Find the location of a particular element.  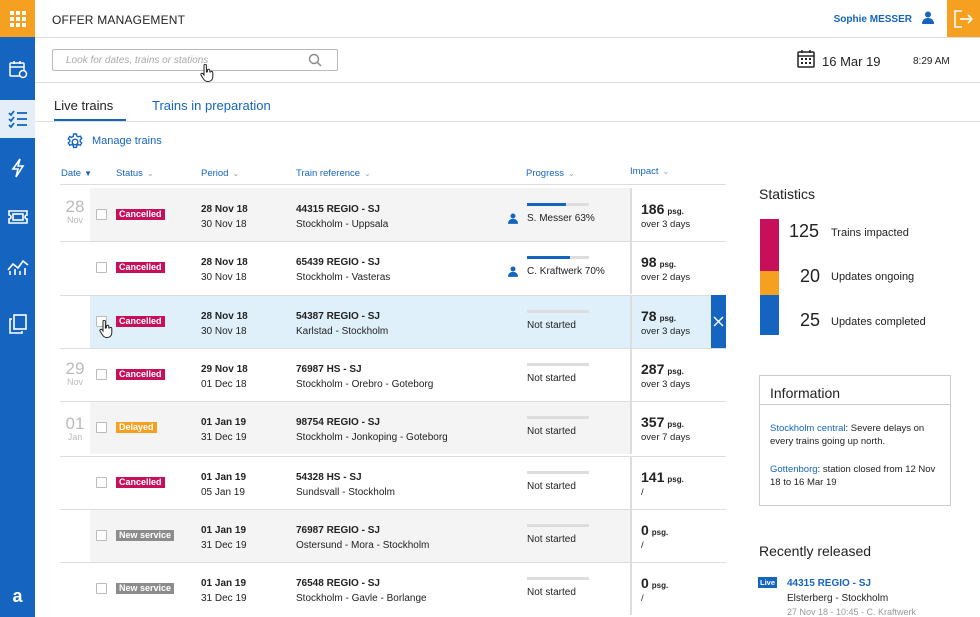

progress-fill is located at coordinates (549, 257).